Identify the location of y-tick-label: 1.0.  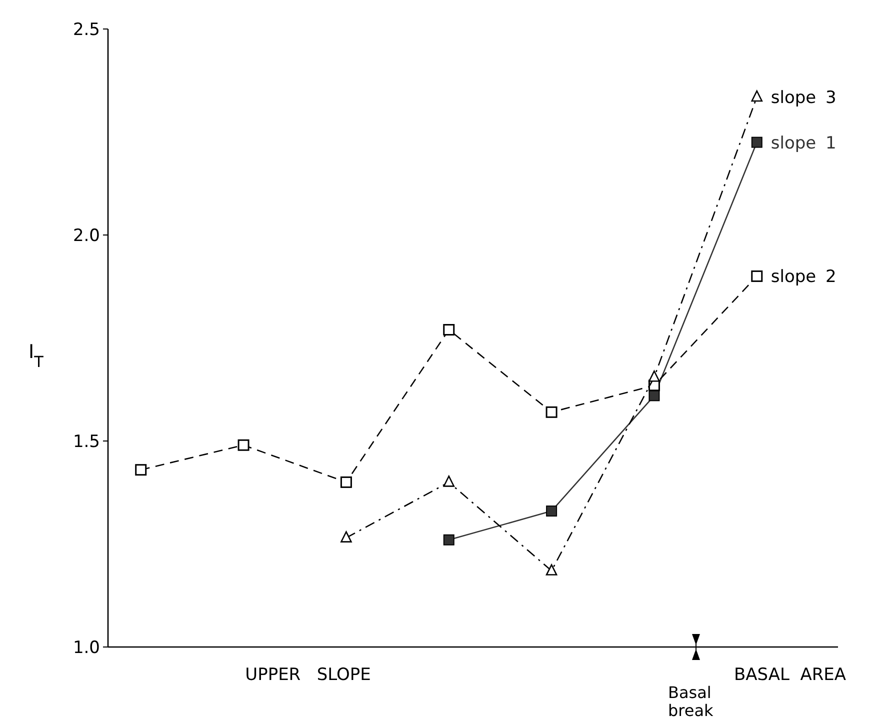
(86, 648).